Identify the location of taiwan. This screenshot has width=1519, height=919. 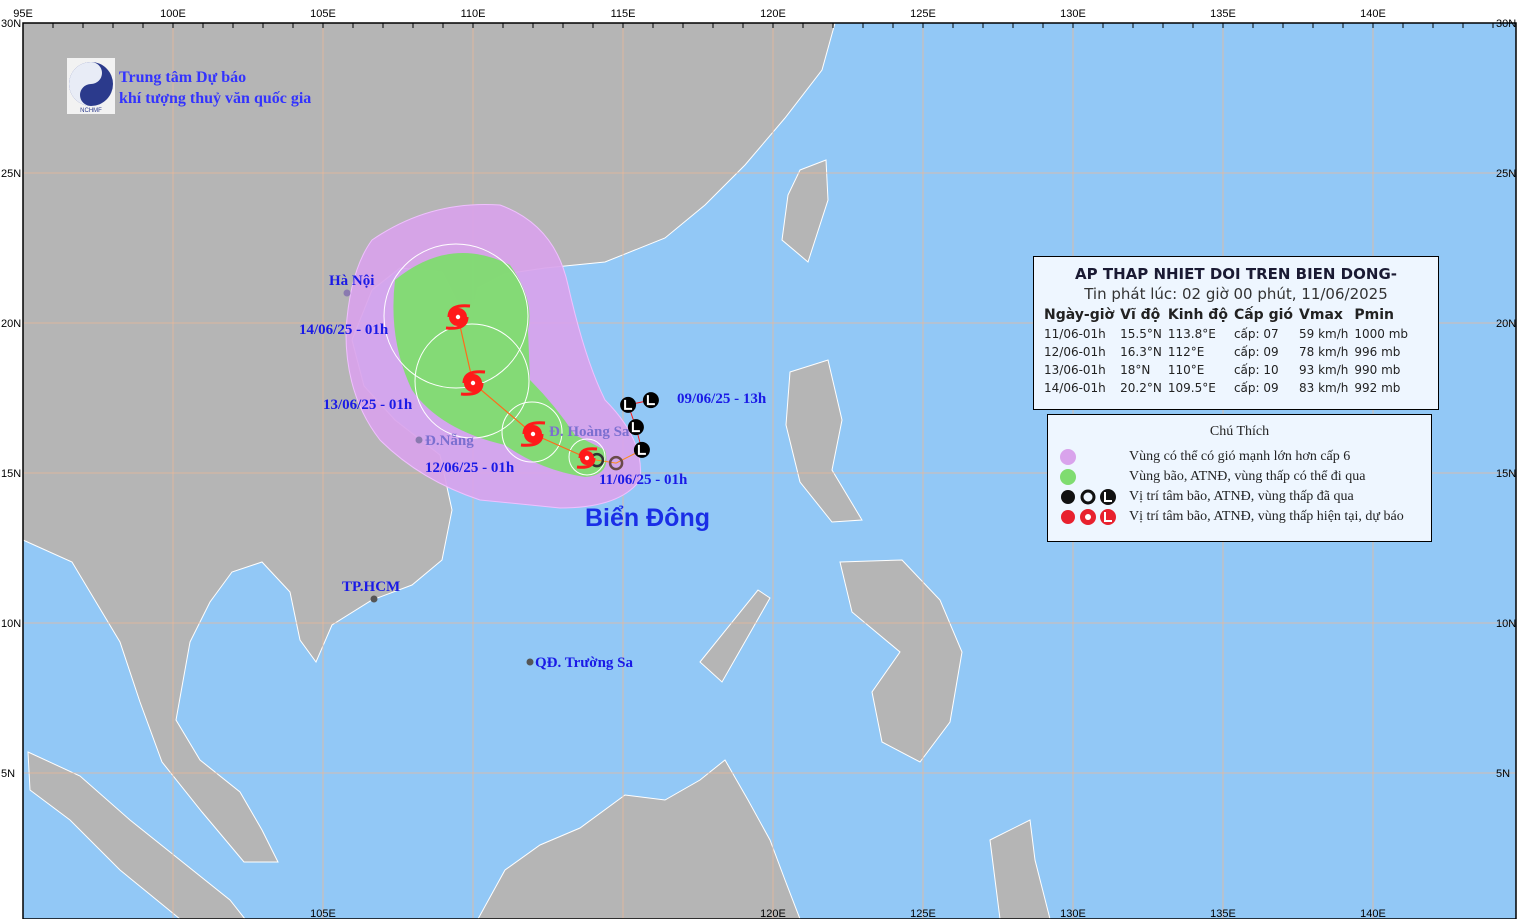
(805, 211).